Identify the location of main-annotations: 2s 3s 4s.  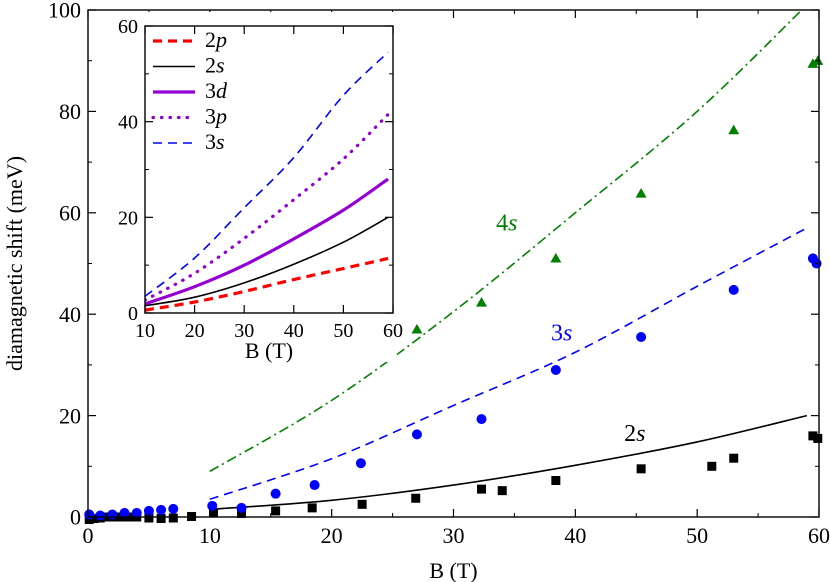
(570, 329).